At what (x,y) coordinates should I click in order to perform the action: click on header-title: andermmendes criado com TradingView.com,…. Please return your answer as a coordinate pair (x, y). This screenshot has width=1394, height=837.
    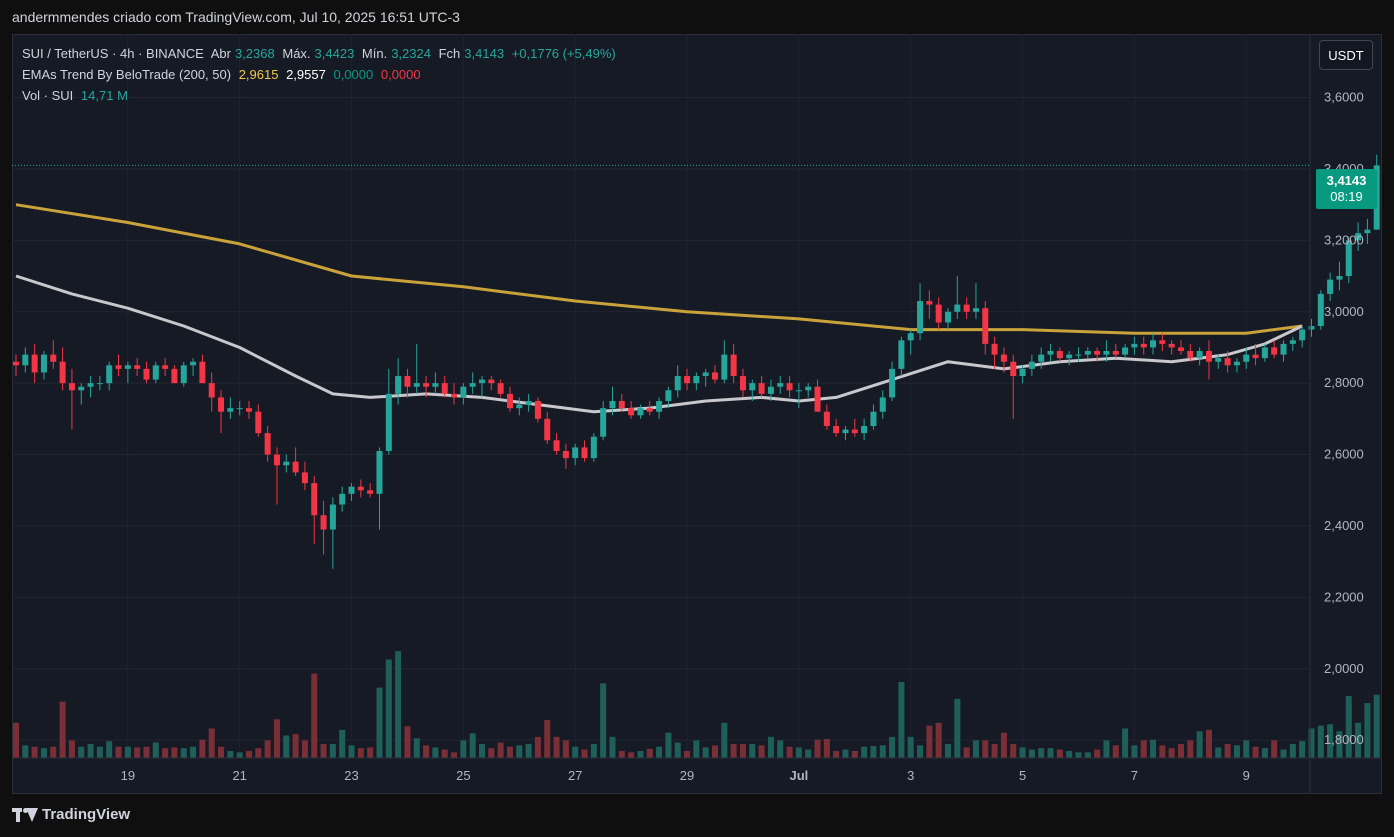
    Looking at the image, I should click on (236, 17).